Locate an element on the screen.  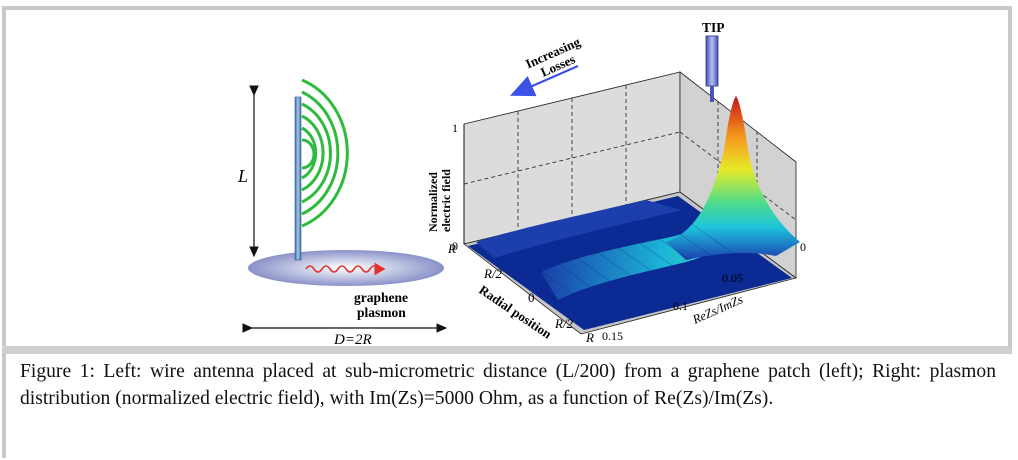
radial-tick-r2-left: R/2 is located at coordinates (493, 273).